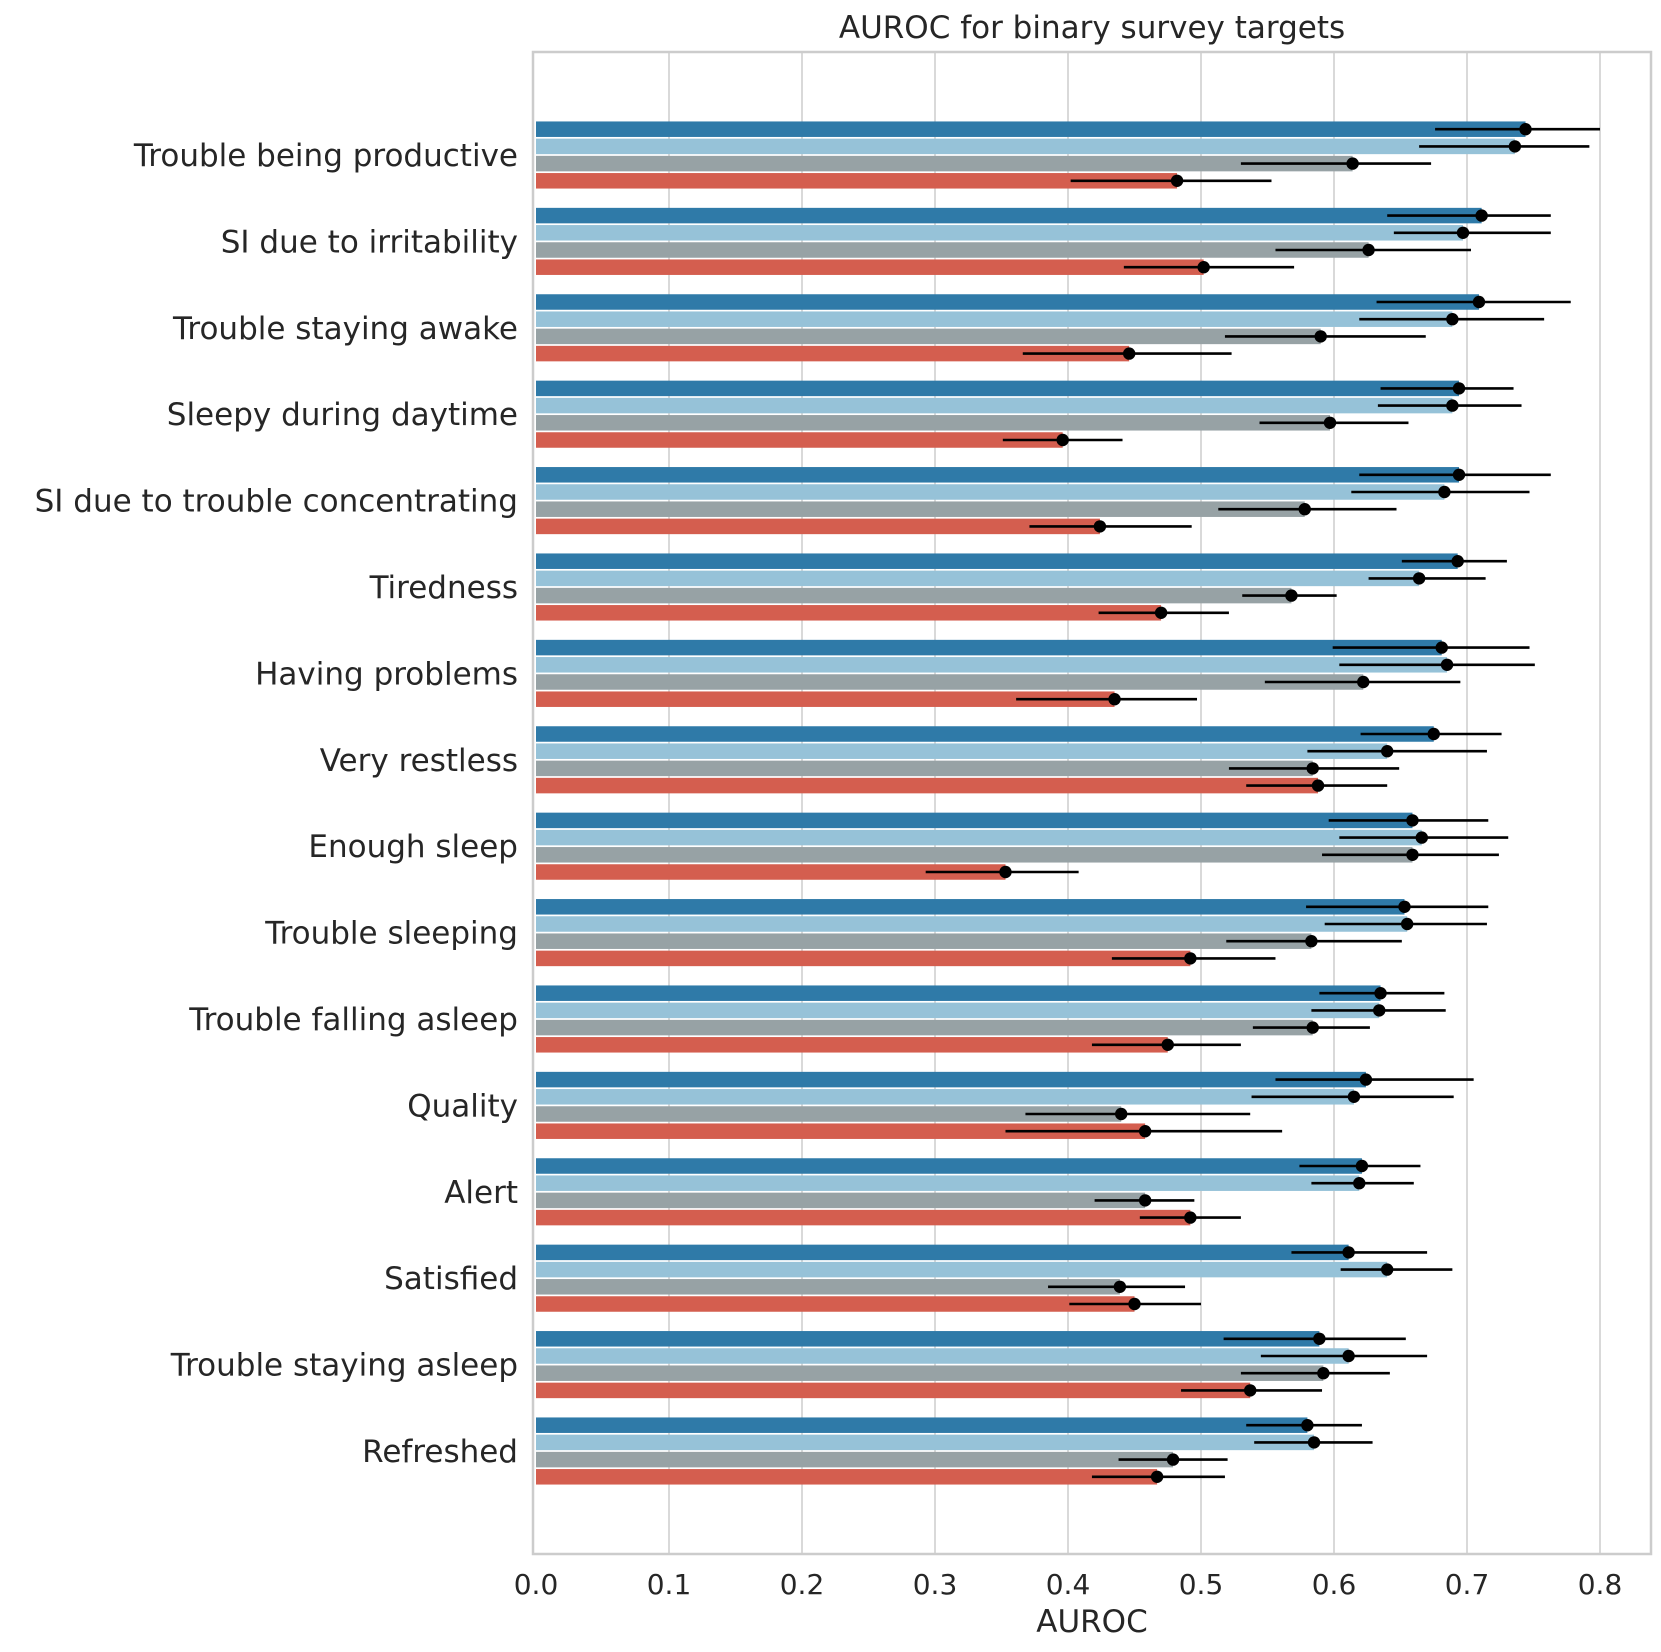  Describe the element at coordinates (353, 1020) in the screenshot. I see `category-label: Trouble falling asleep` at that location.